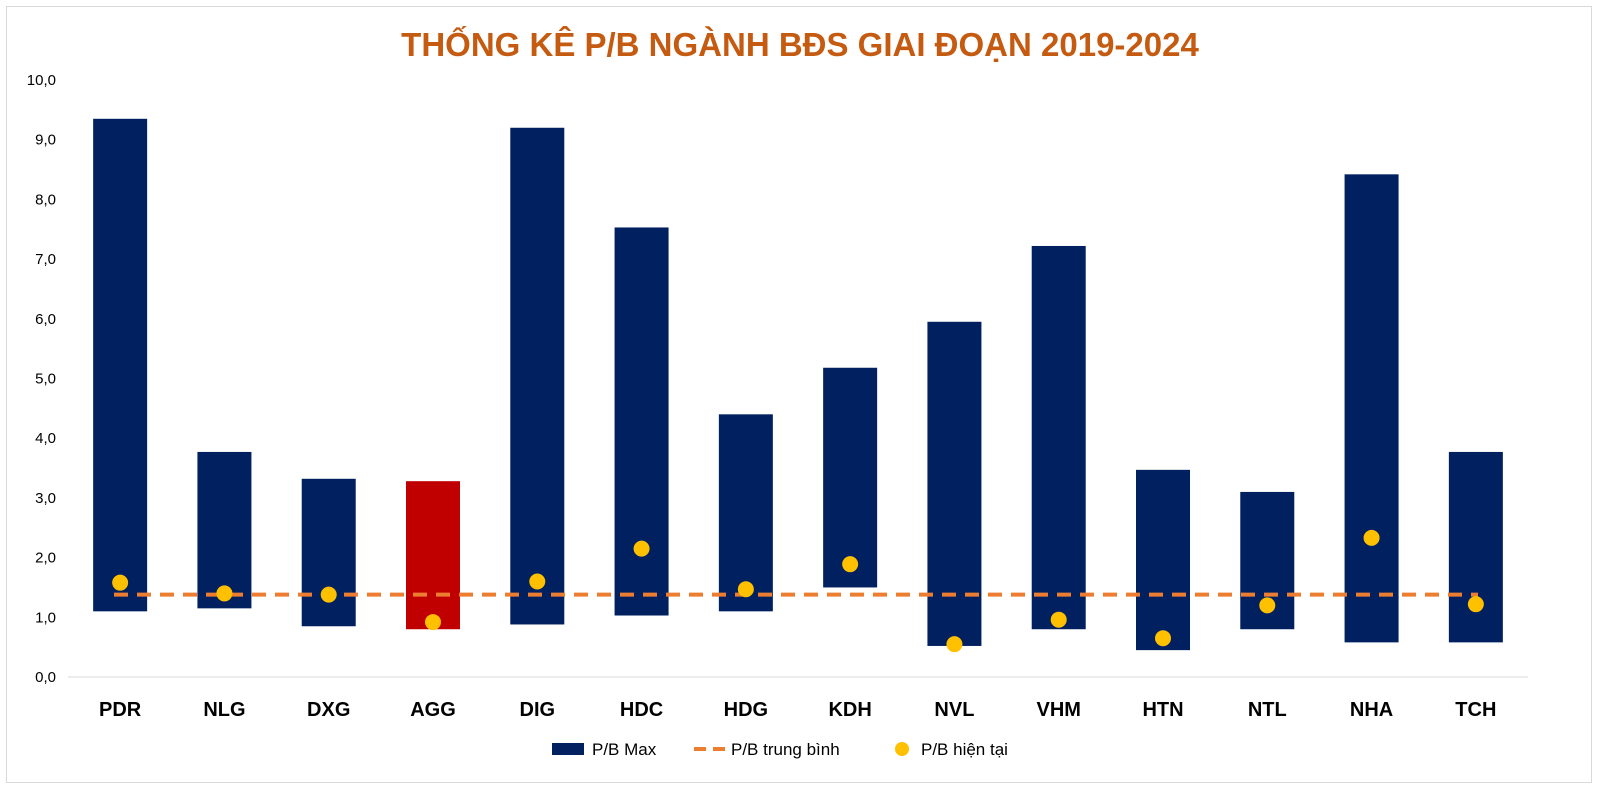 Image resolution: width=1600 pixels, height=791 pixels. Describe the element at coordinates (433, 710) in the screenshot. I see `x-tick-label: AGG` at that location.